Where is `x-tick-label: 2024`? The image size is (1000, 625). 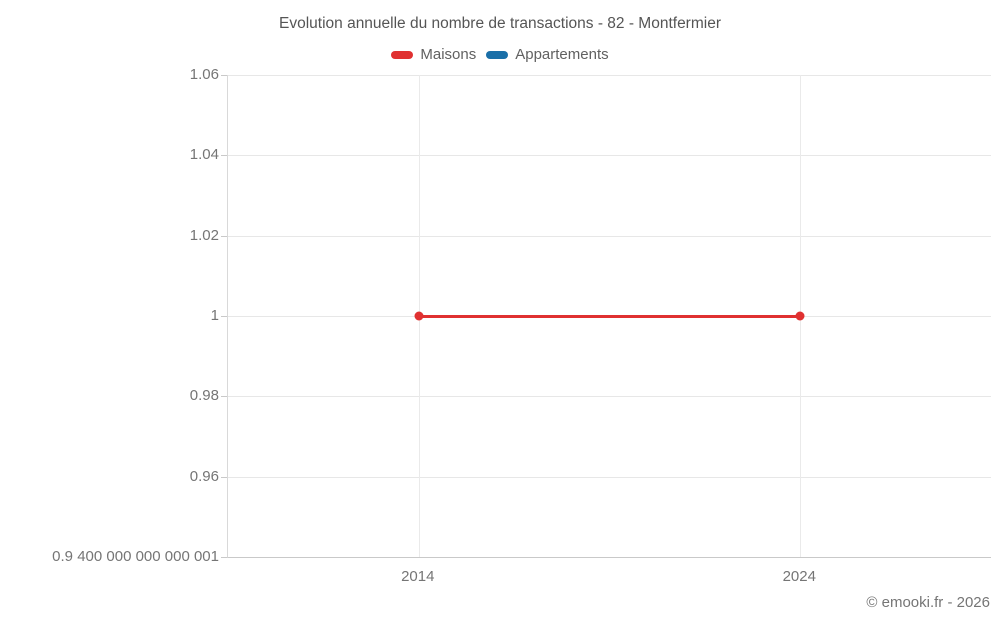
x-tick-label: 2024 is located at coordinates (799, 576).